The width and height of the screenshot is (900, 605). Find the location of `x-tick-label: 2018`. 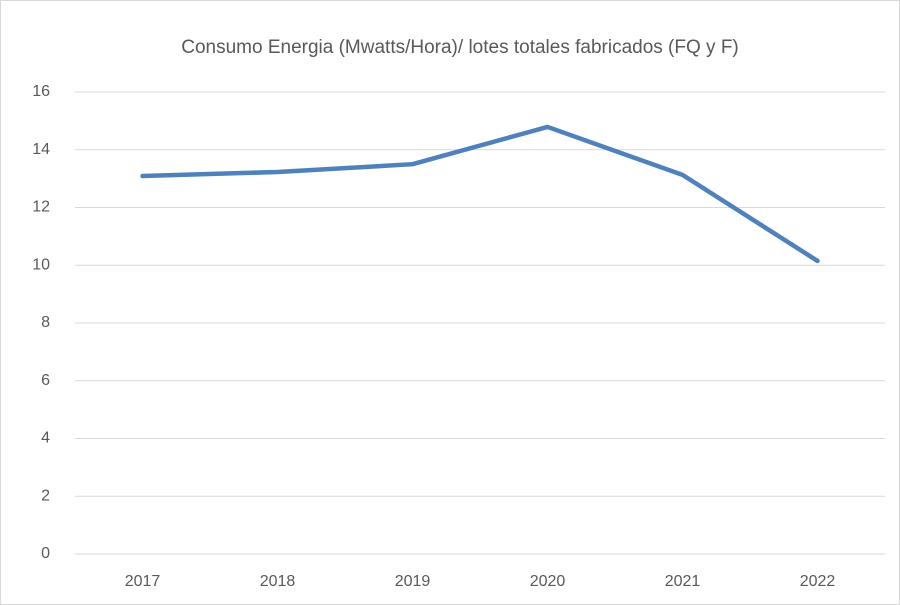

x-tick-label: 2018 is located at coordinates (278, 581).